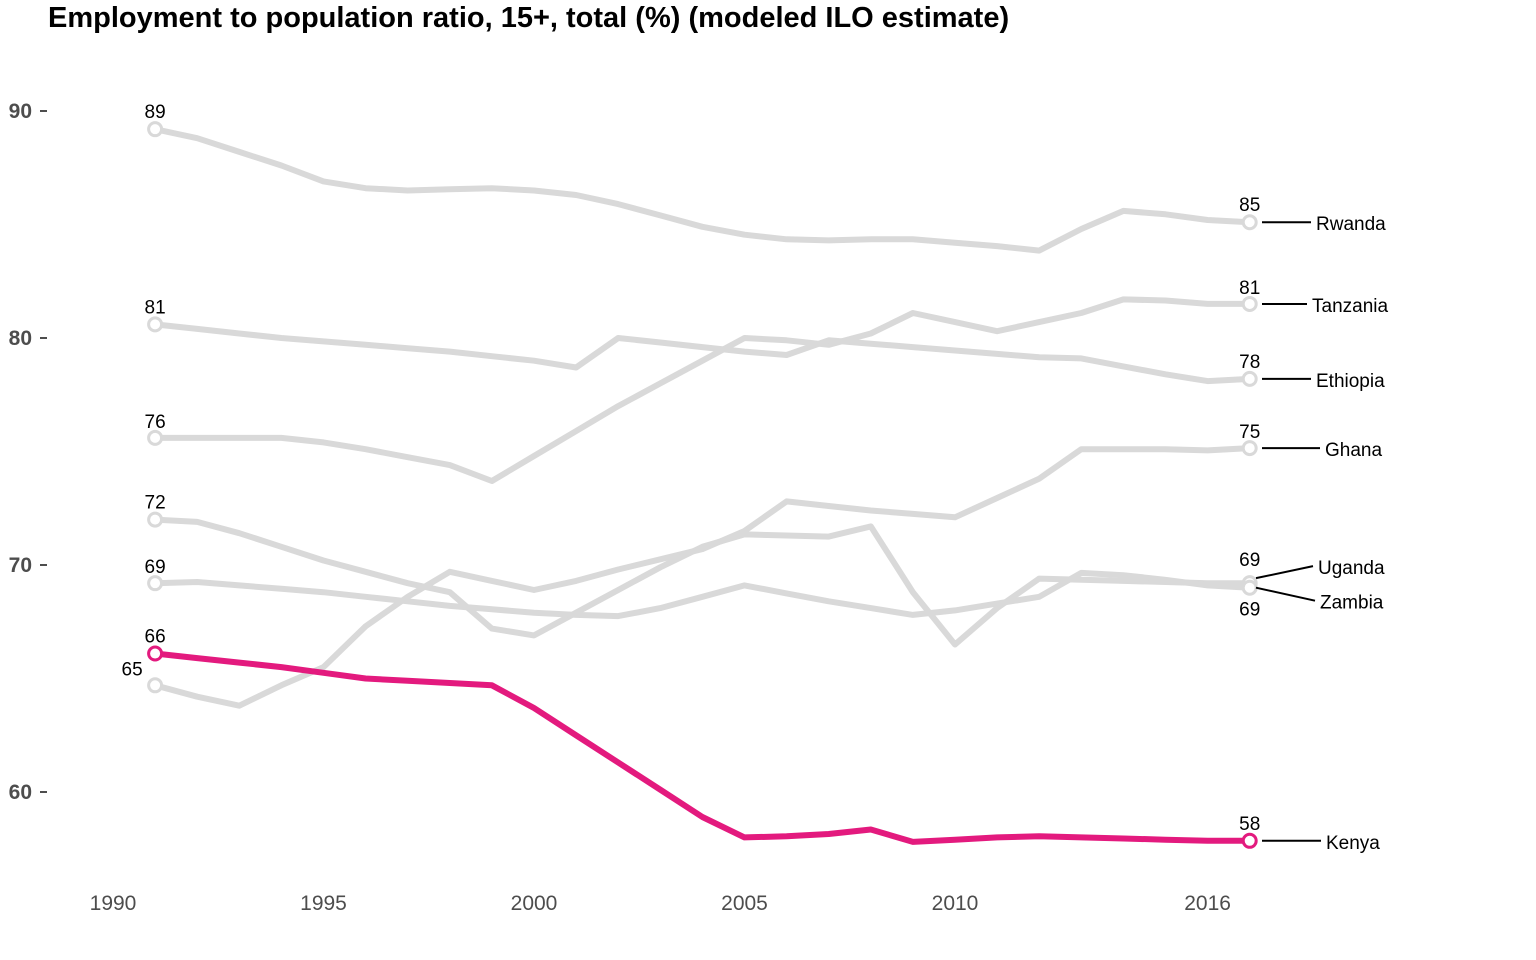  Describe the element at coordinates (155, 519) in the screenshot. I see `start-point-uganda` at that location.